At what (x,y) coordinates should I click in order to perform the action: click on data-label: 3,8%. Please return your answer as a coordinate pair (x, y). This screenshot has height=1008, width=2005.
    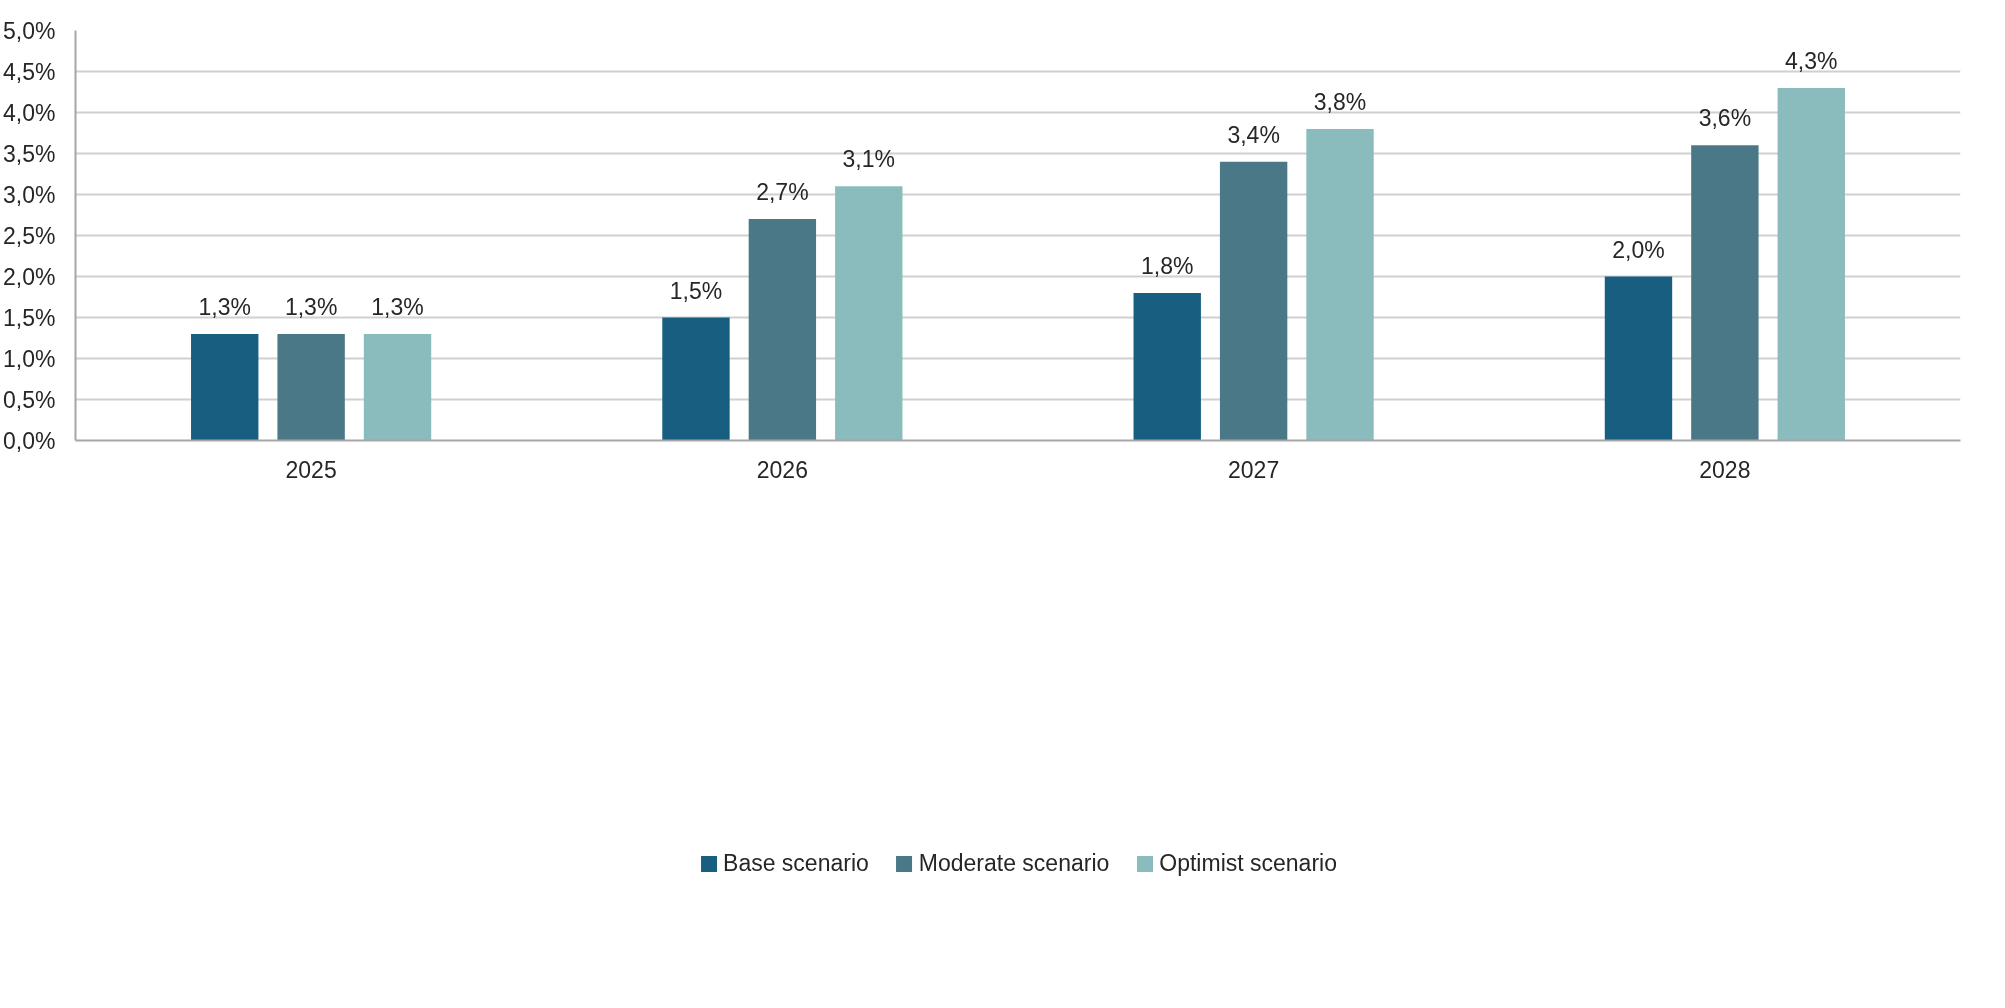
    Looking at the image, I should click on (1340, 101).